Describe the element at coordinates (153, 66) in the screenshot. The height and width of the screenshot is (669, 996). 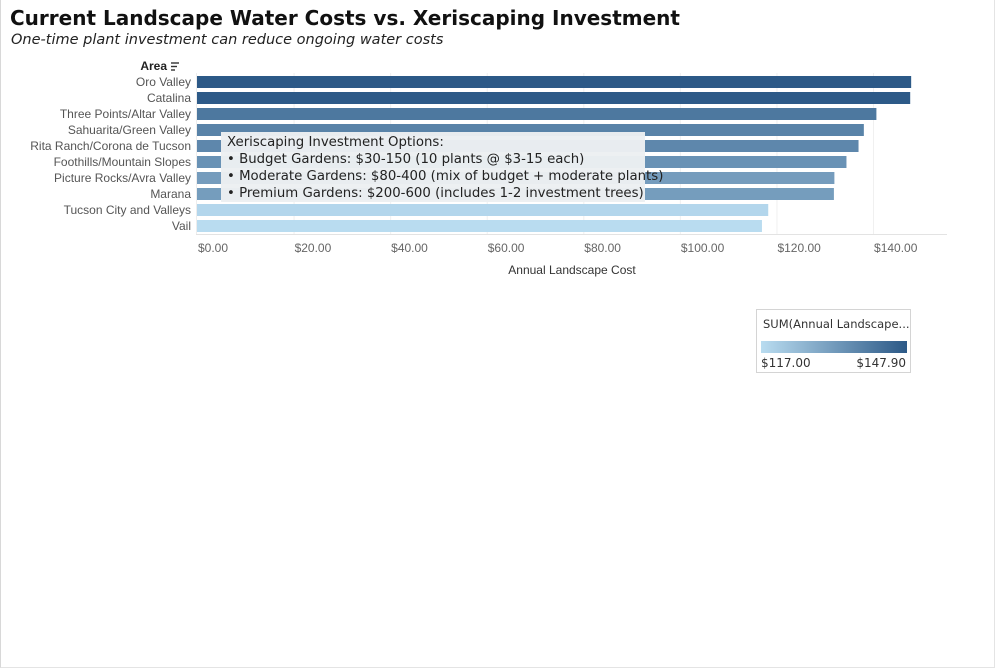
I see `row-header-area: Area` at that location.